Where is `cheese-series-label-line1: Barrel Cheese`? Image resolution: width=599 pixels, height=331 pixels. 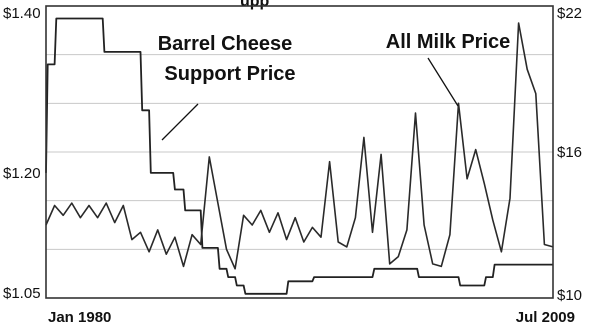
cheese-series-label-line1: Barrel Cheese is located at coordinates (225, 44).